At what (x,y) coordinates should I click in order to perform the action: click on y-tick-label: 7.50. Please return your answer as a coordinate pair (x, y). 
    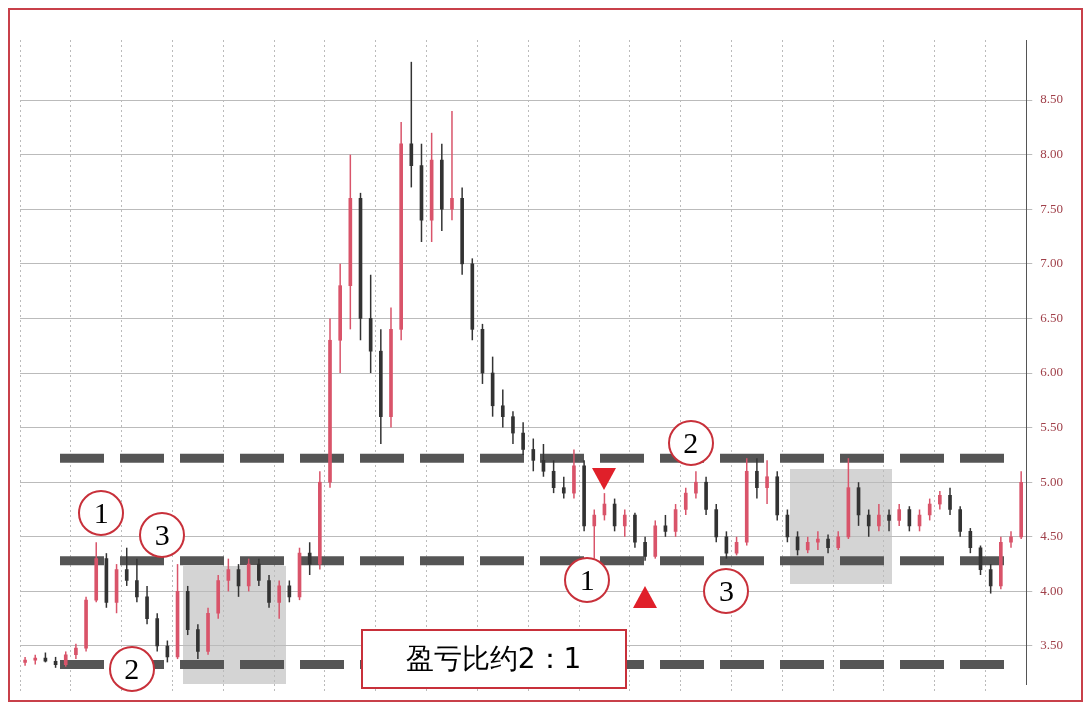
    Looking at the image, I should click on (1051, 208).